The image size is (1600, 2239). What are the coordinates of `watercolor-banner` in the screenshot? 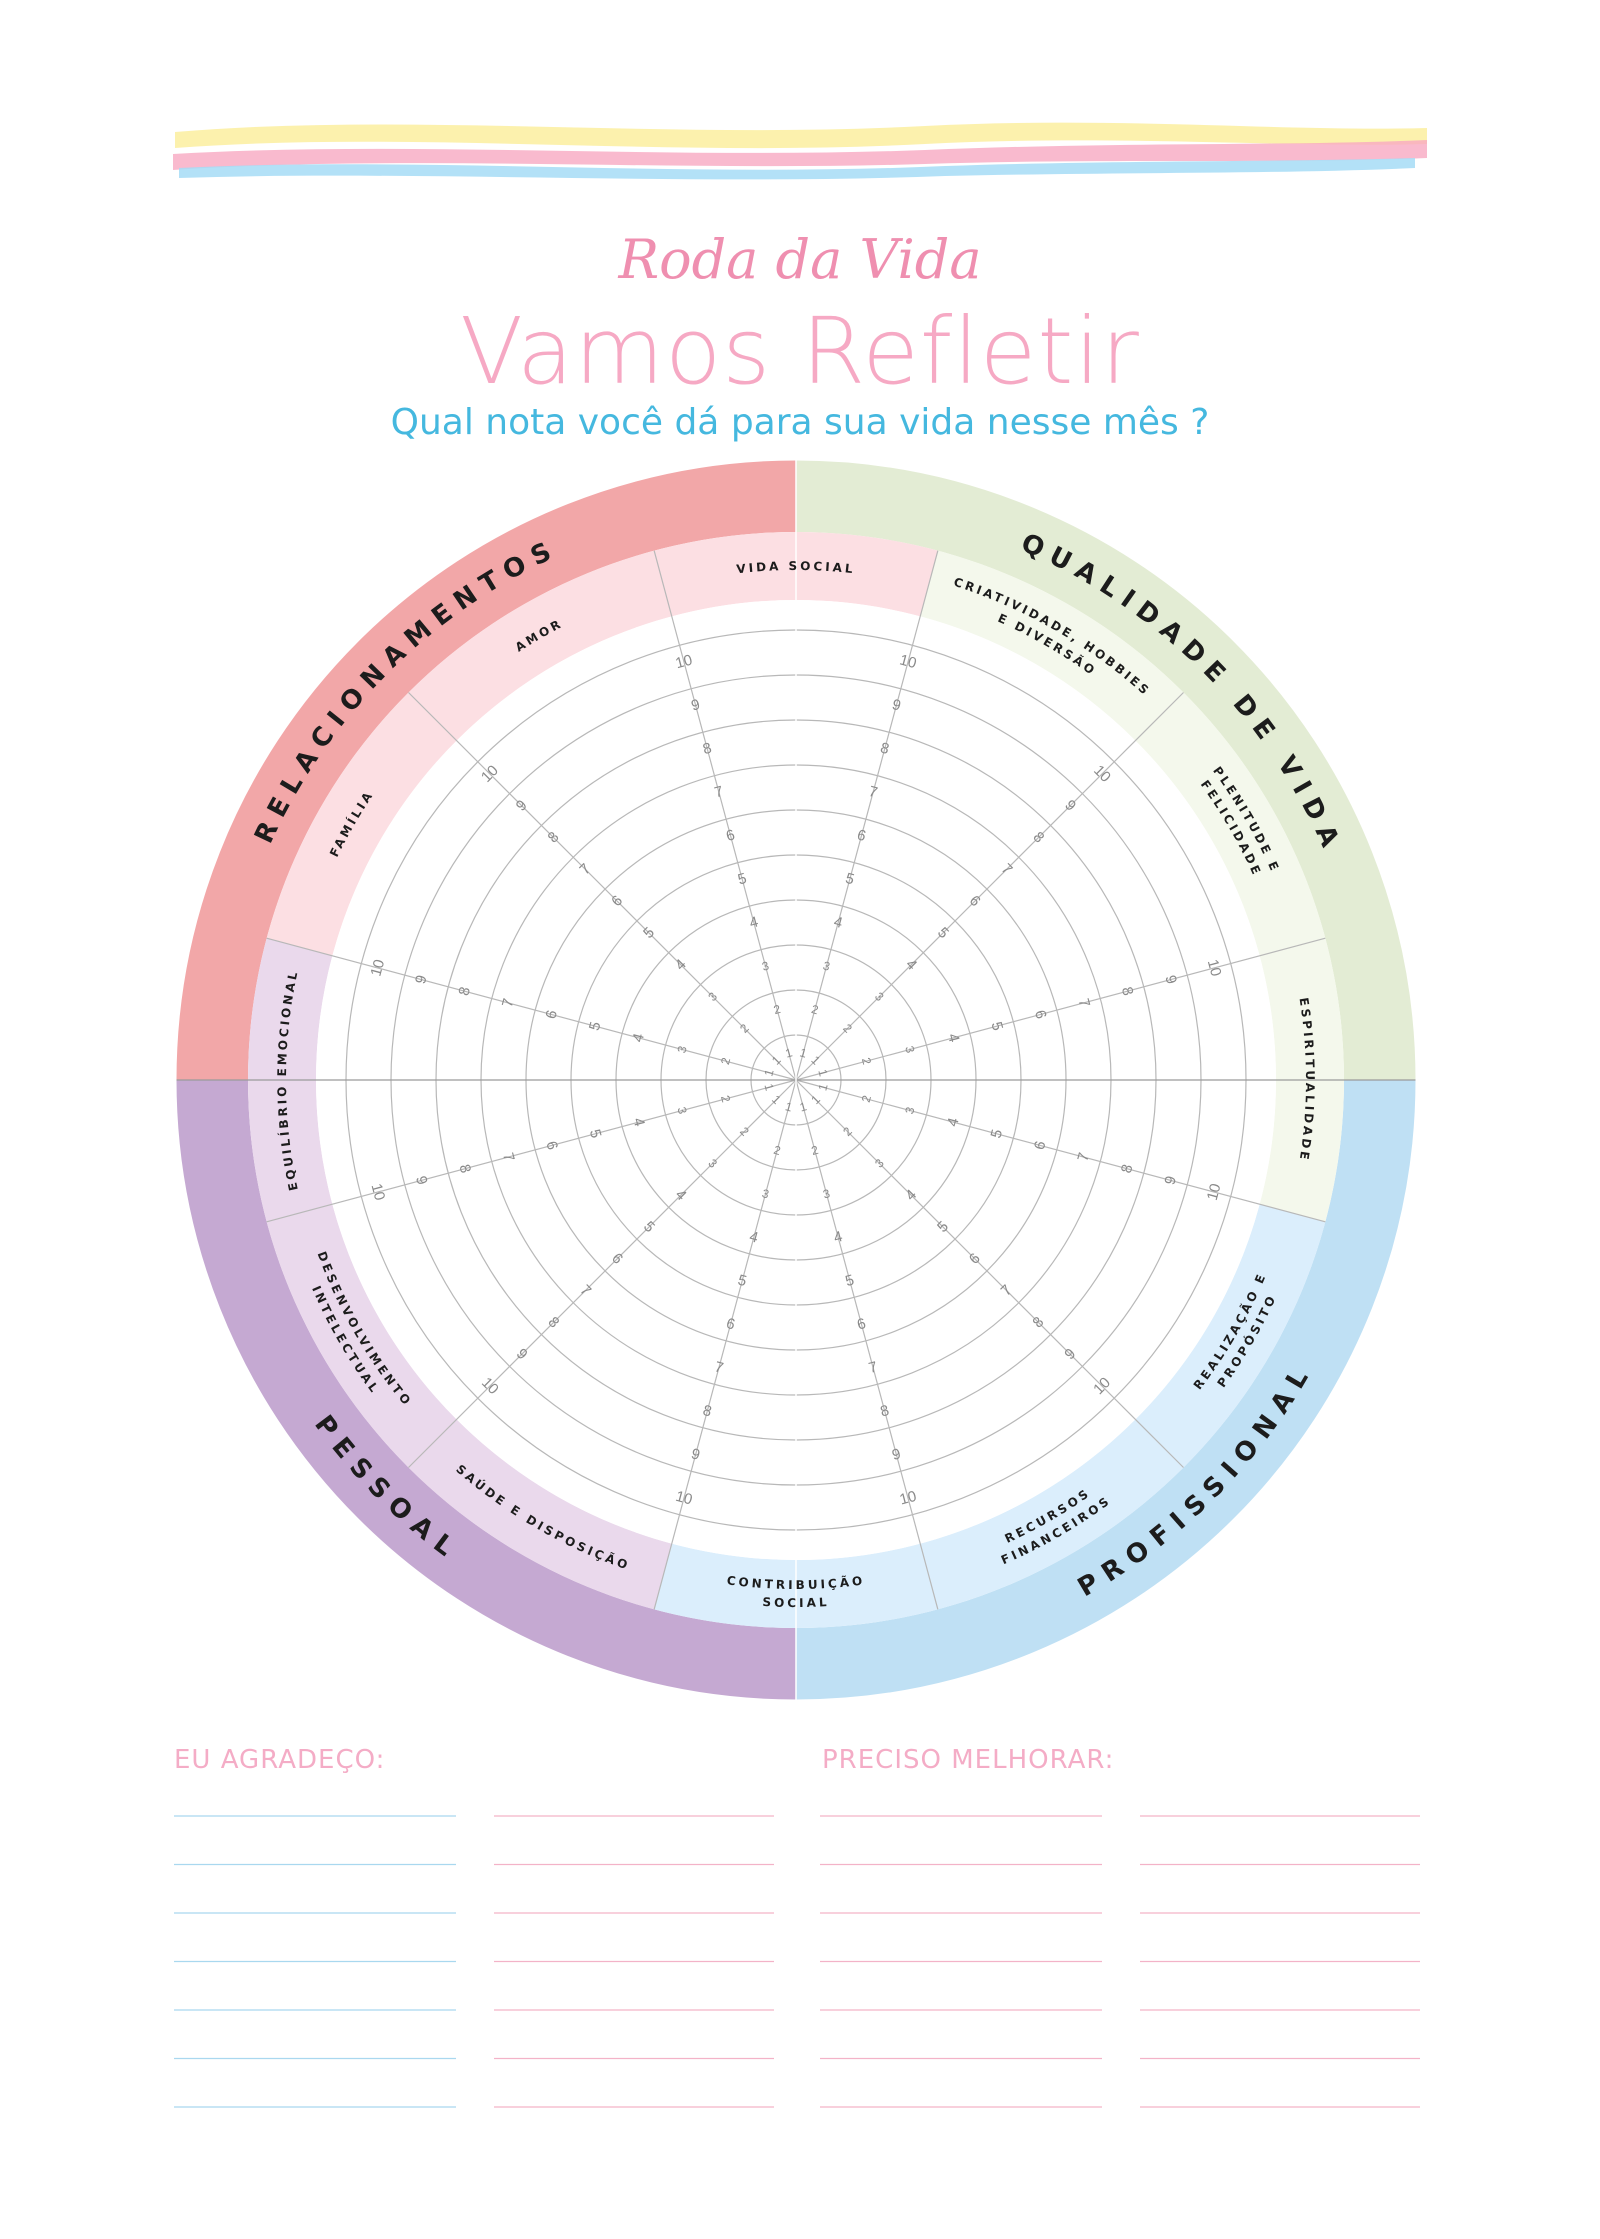 It's located at (800, 151).